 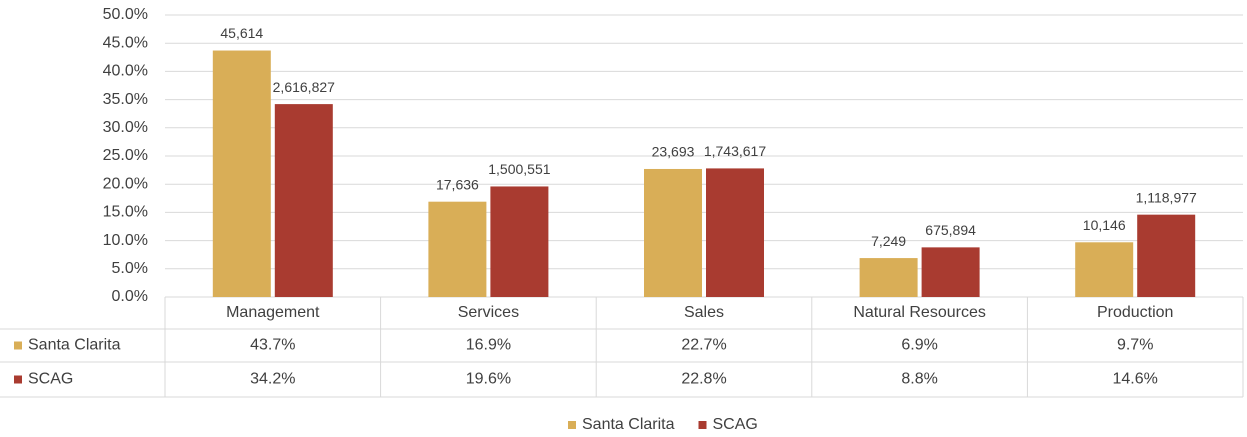 What do you see at coordinates (704, 312) in the screenshot?
I see `x-tick-label: Sales` at bounding box center [704, 312].